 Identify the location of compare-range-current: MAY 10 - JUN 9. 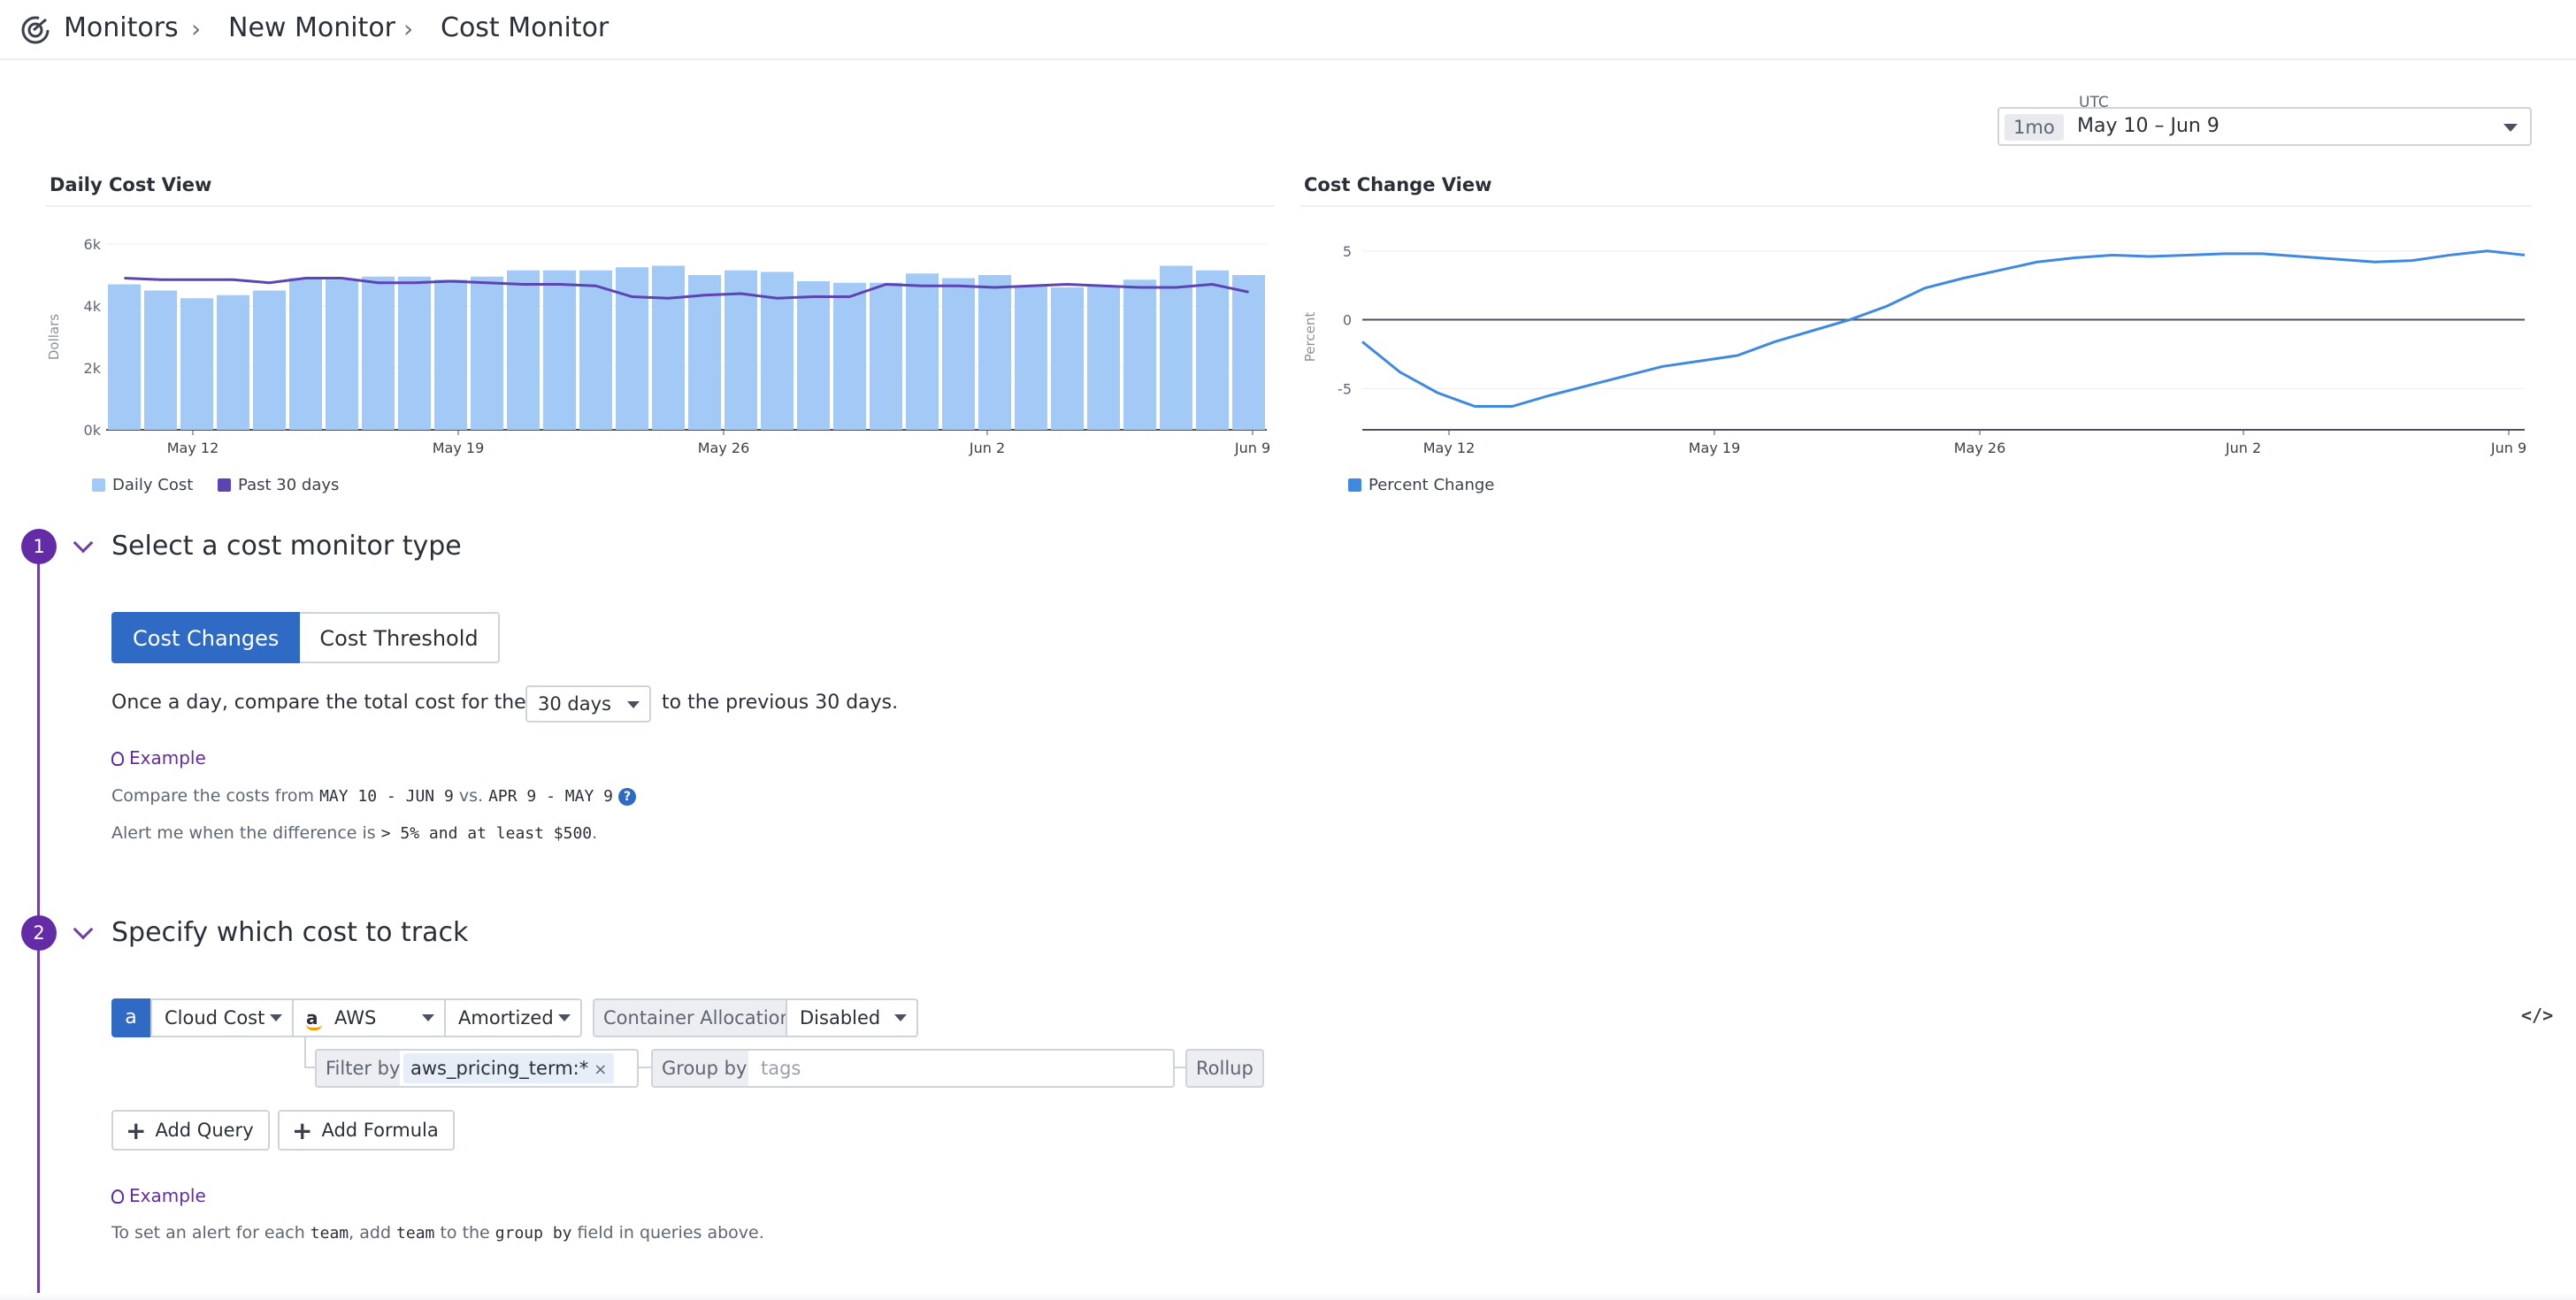
(386, 796).